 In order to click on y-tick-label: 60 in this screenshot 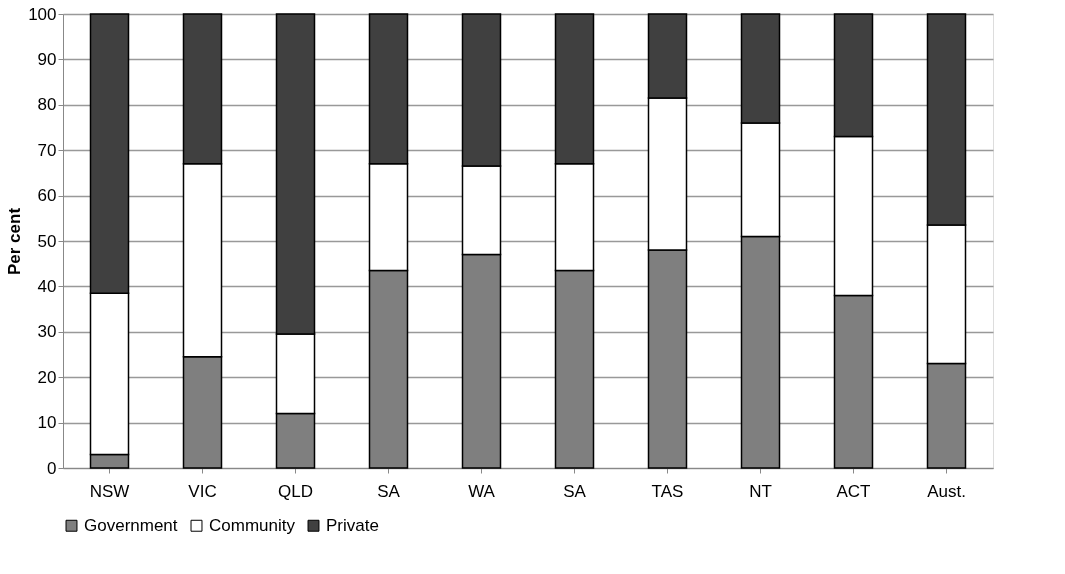, I will do `click(47, 196)`.